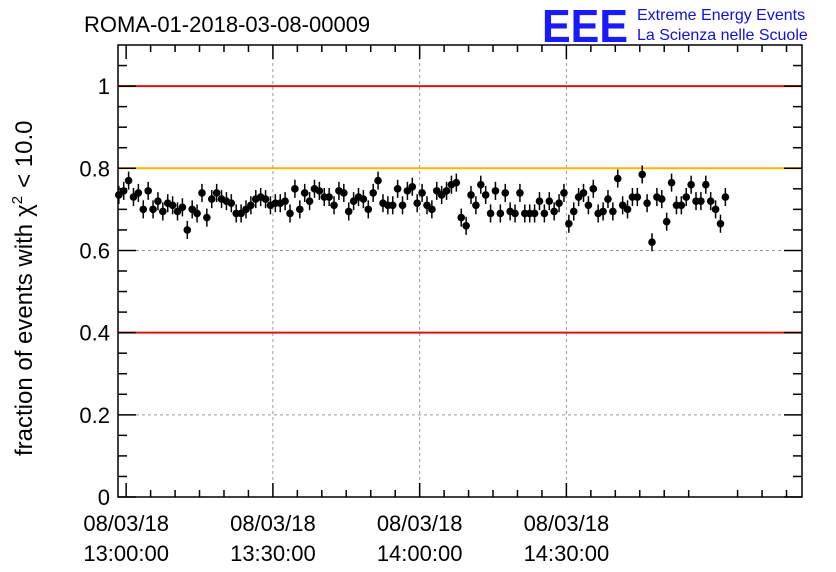 This screenshot has width=836, height=572. I want to click on x-tick-time: 13:00:00, so click(126, 553).